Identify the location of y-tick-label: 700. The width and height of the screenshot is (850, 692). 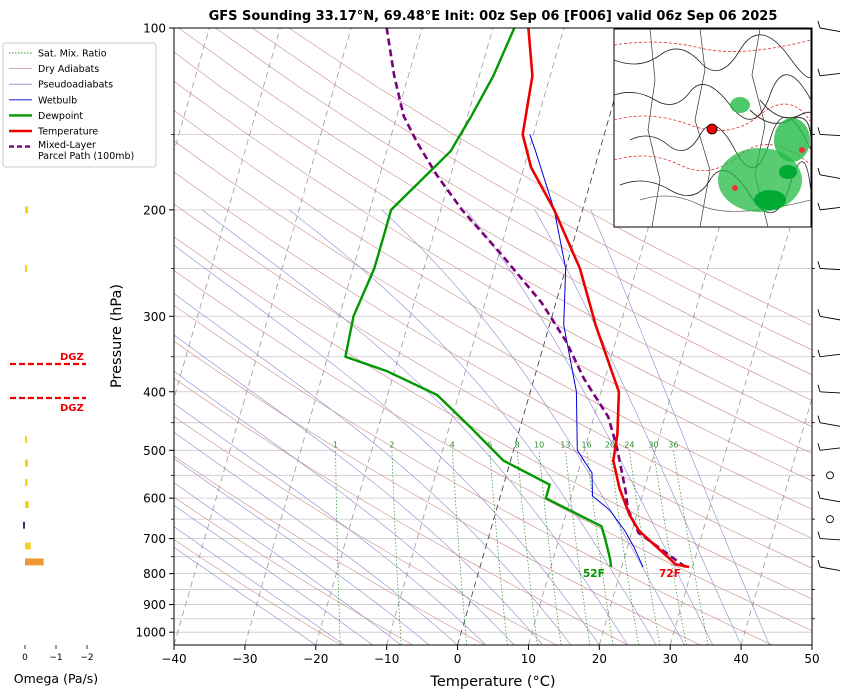
(154, 539).